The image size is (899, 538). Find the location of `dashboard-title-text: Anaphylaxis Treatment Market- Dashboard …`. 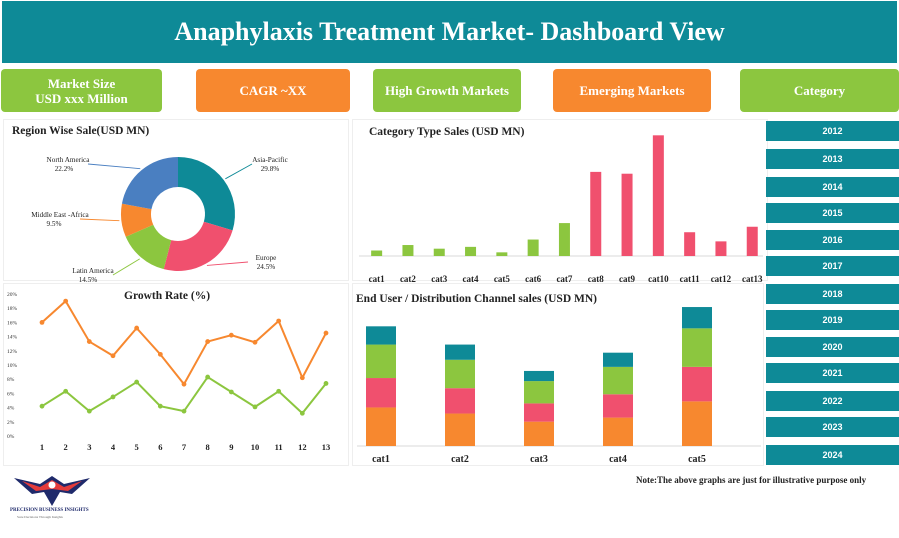

dashboard-title-text: Anaphylaxis Treatment Market- Dashboard … is located at coordinates (449, 31).